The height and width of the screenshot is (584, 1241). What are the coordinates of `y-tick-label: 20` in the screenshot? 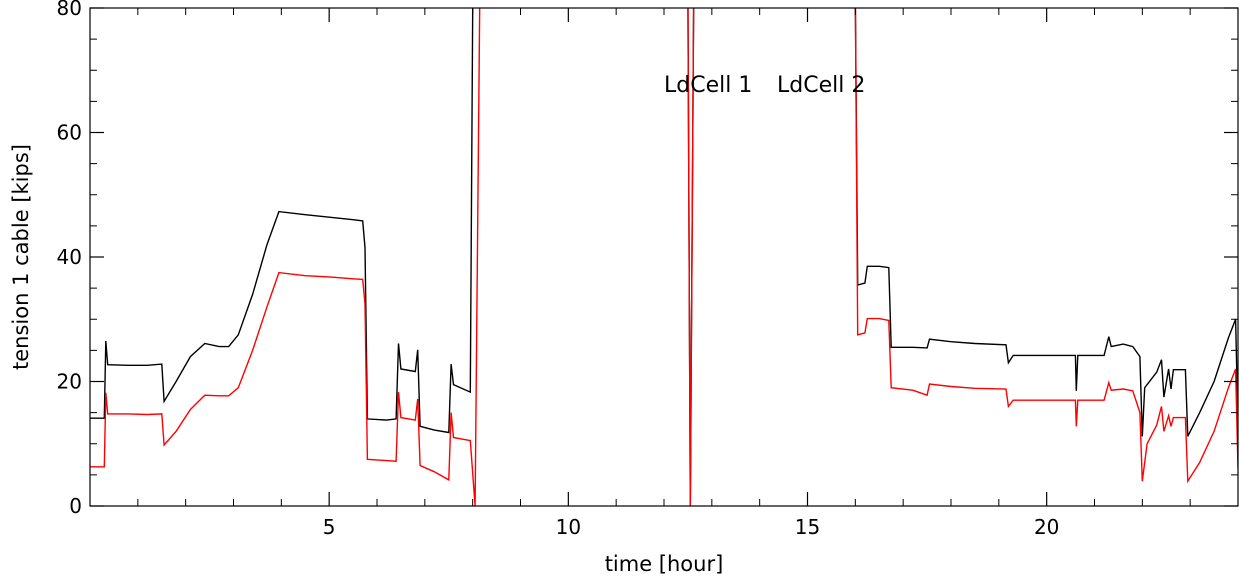 It's located at (69, 382).